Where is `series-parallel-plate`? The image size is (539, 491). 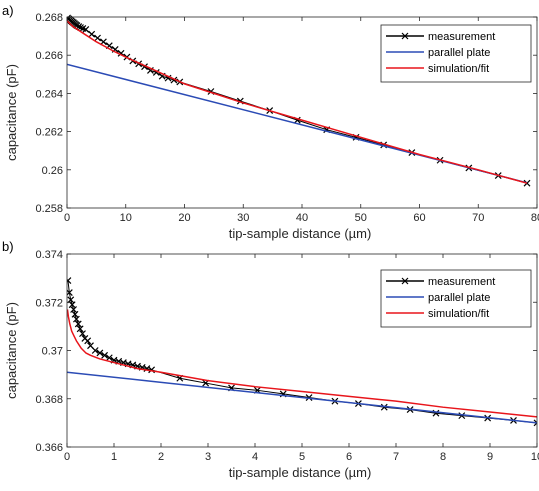
series-parallel-plate is located at coordinates (302, 397).